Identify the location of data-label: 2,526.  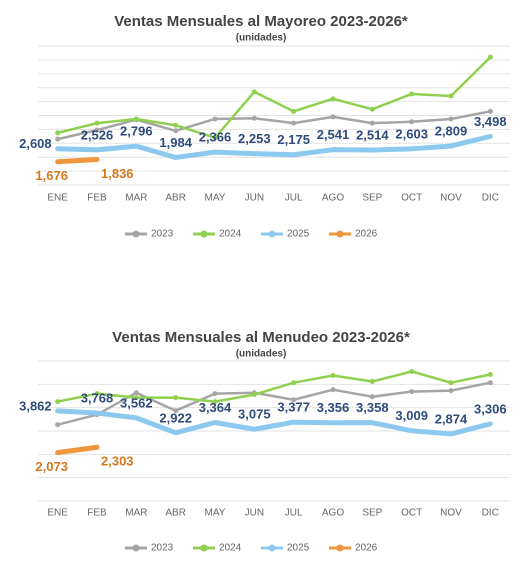
(97, 134).